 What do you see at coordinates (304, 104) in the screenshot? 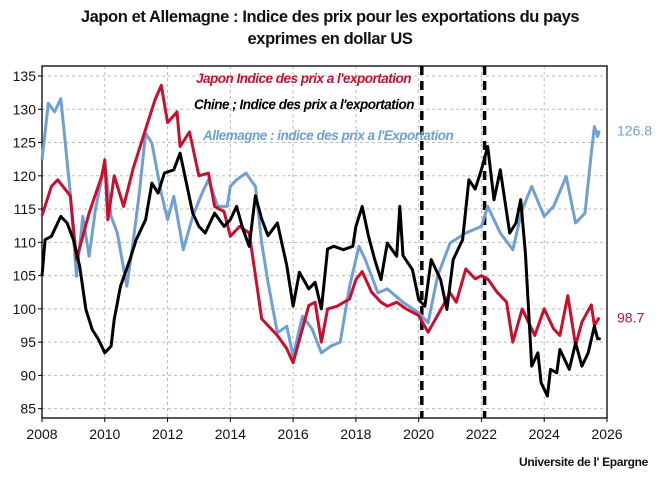
I see `legend-entry-1: Chine ; Indice des prix a l'exportation` at bounding box center [304, 104].